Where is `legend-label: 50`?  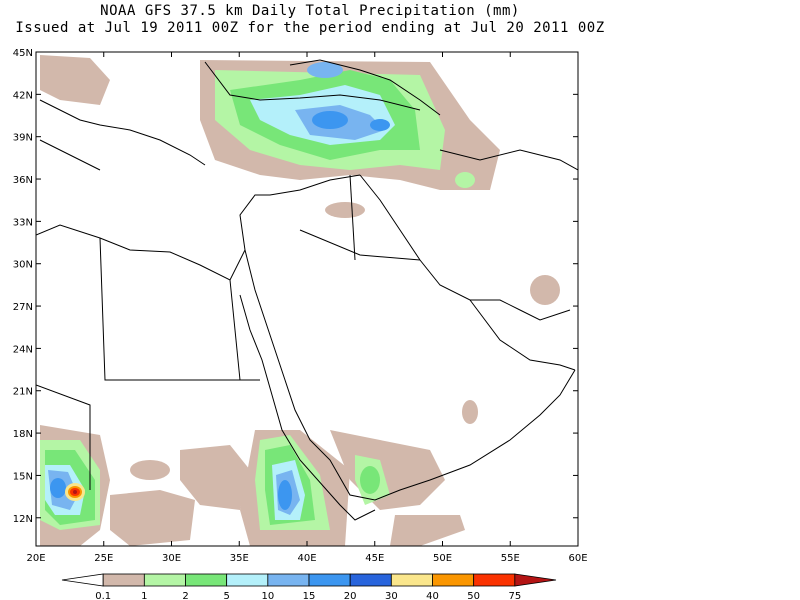 legend-label: 50 is located at coordinates (473, 595).